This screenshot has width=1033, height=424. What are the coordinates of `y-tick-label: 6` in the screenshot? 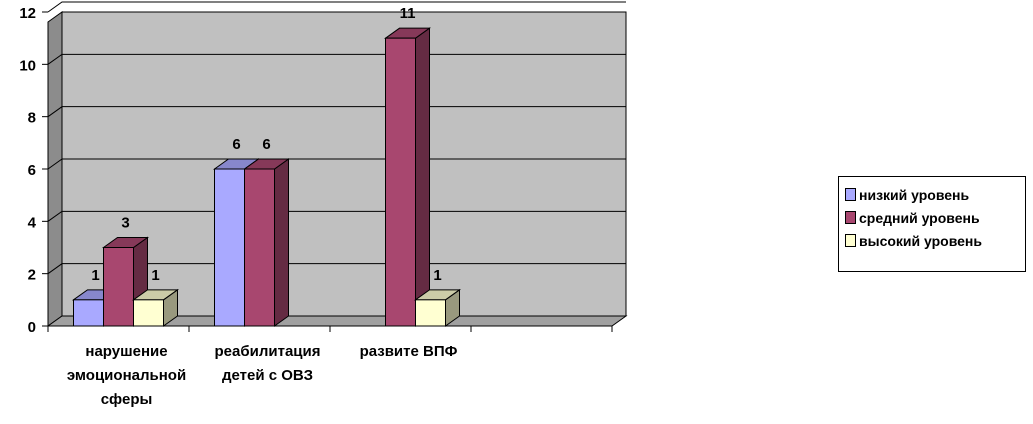 It's located at (32, 170).